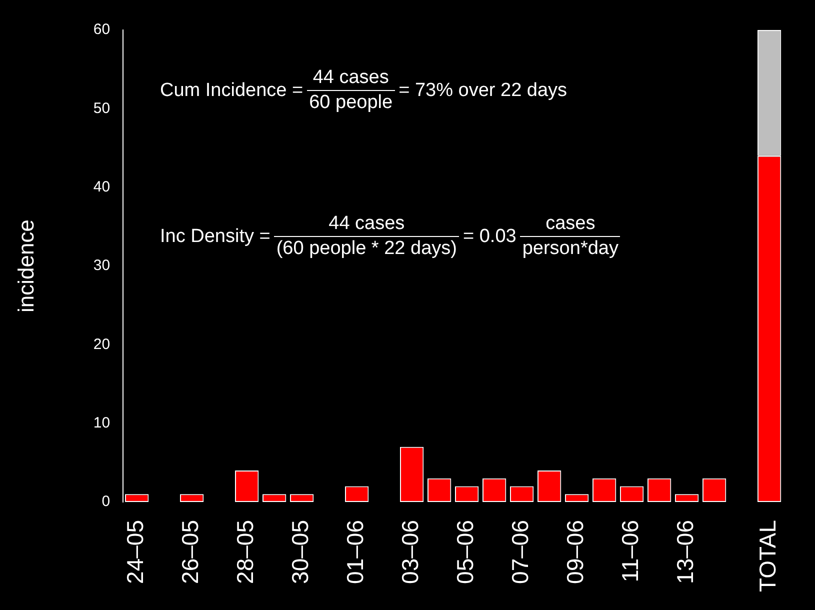 The width and height of the screenshot is (815, 610). I want to click on x-tick-label: 03–06, so click(410, 552).